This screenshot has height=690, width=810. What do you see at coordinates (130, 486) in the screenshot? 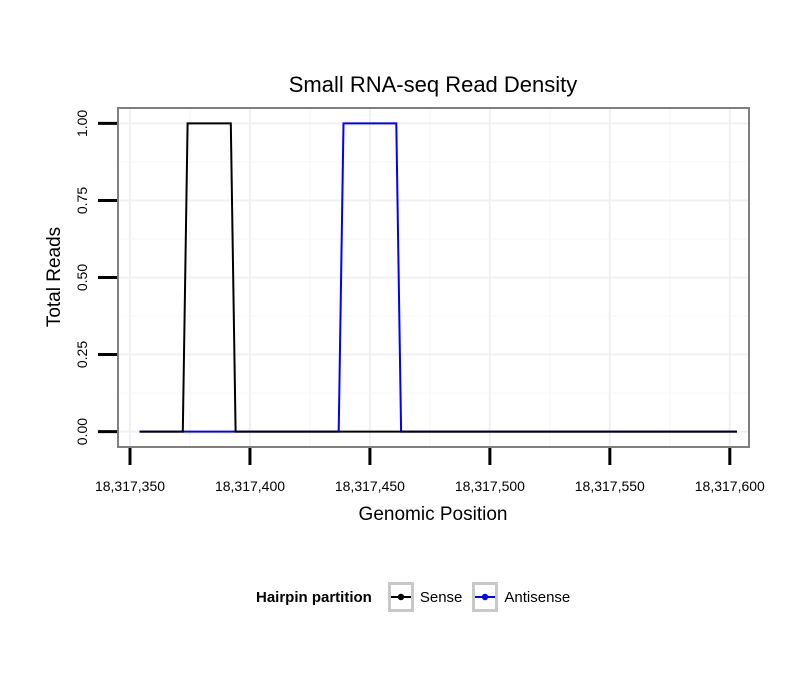
I see `x-tick-label: 18,317,350` at bounding box center [130, 486].